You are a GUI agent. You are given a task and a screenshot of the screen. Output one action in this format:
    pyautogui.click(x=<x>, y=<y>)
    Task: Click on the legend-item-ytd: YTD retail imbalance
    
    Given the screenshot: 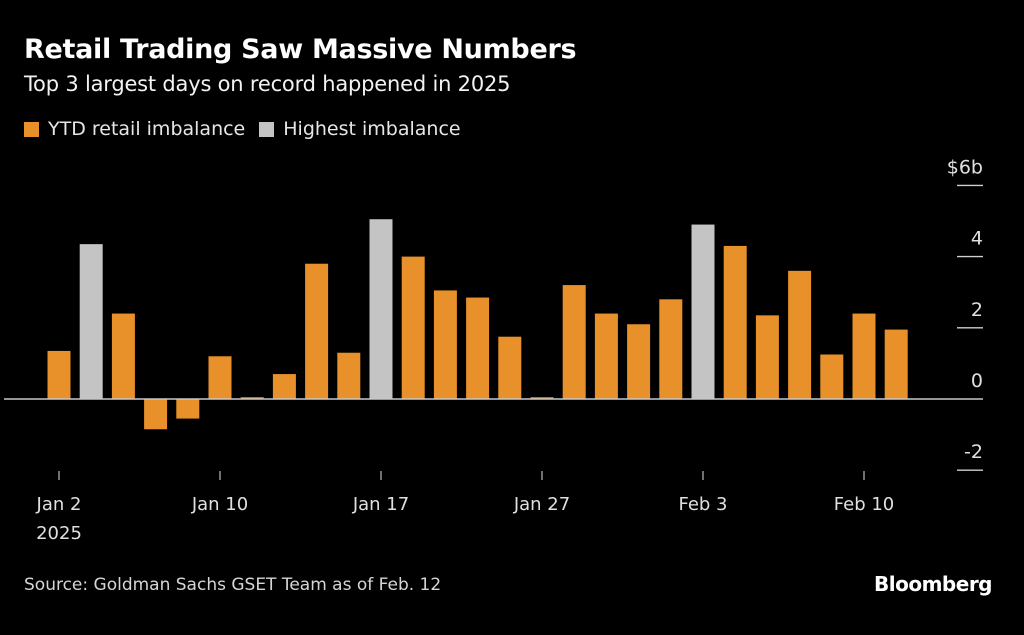 What is the action you would take?
    pyautogui.click(x=134, y=129)
    